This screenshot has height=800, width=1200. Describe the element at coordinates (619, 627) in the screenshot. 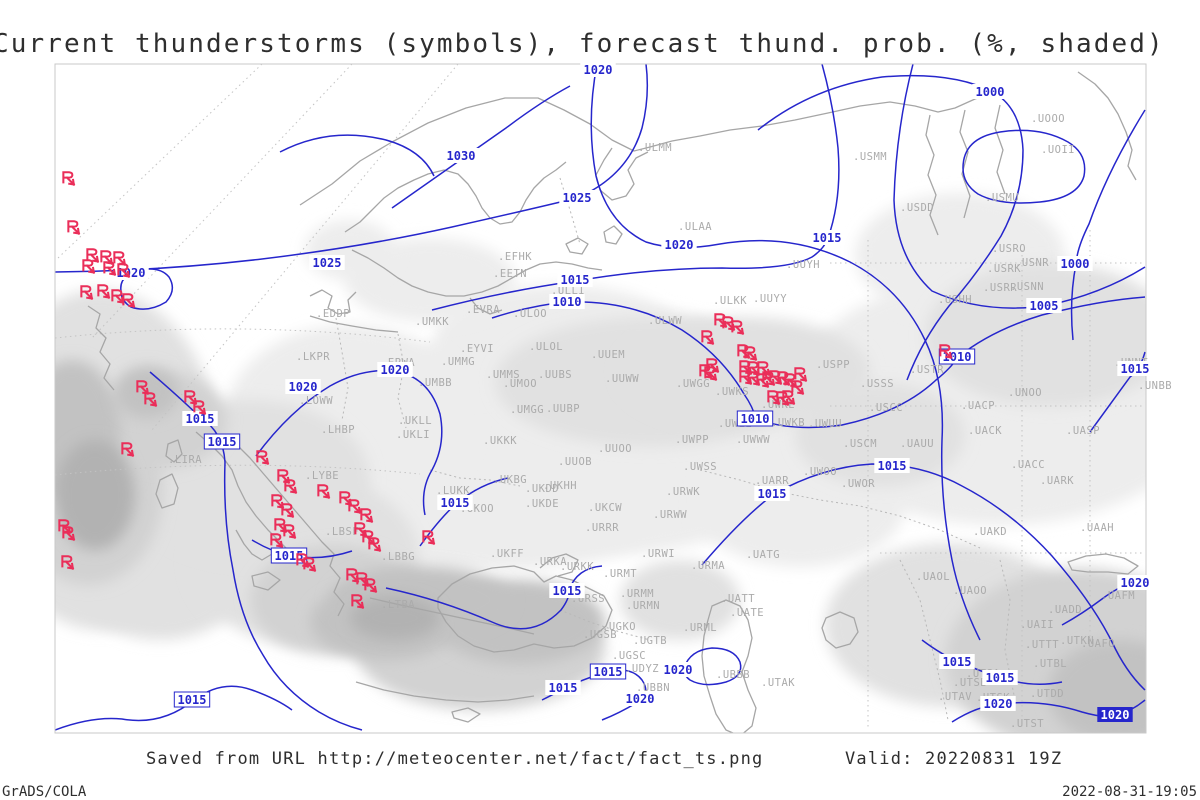

I see `station-label: .UGKO` at that location.